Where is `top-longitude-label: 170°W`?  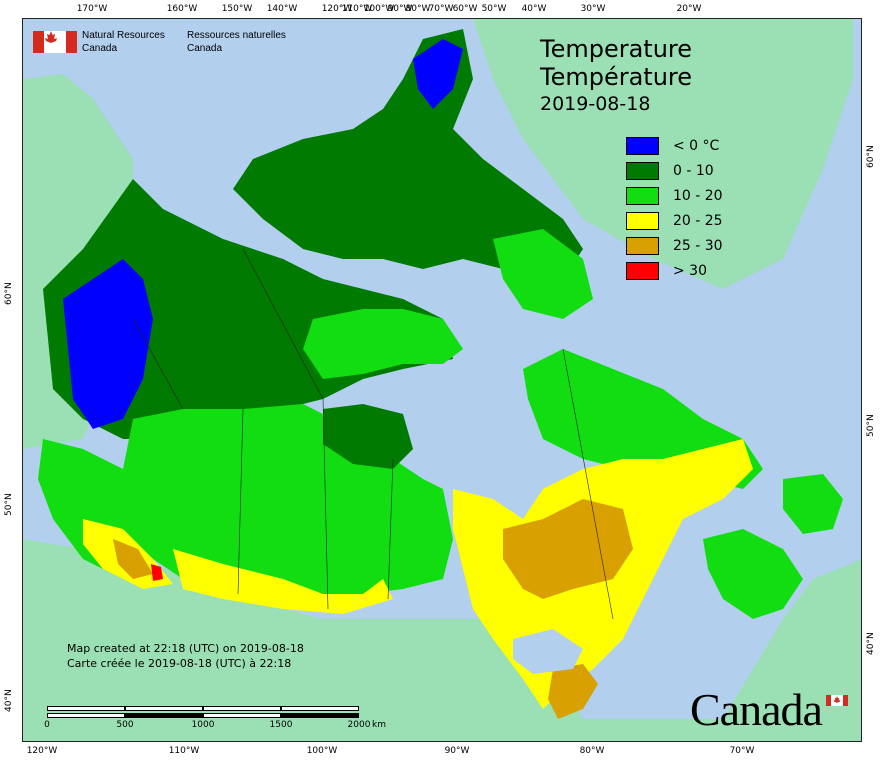
top-longitude-label: 170°W is located at coordinates (92, 9).